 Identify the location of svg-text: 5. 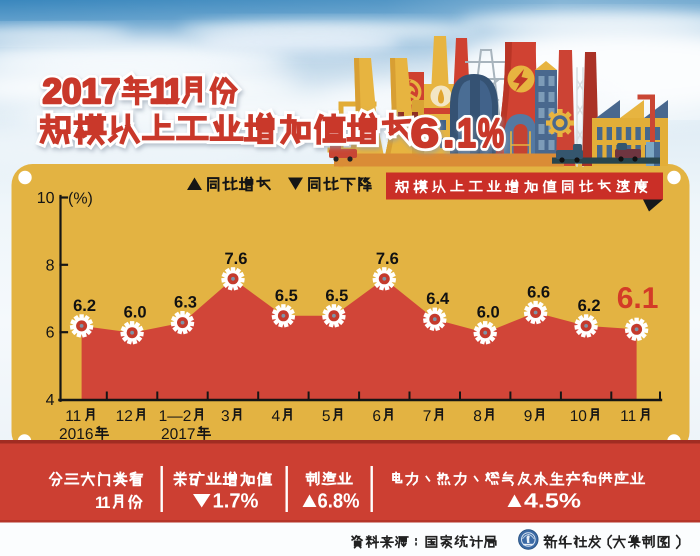
(326, 416).